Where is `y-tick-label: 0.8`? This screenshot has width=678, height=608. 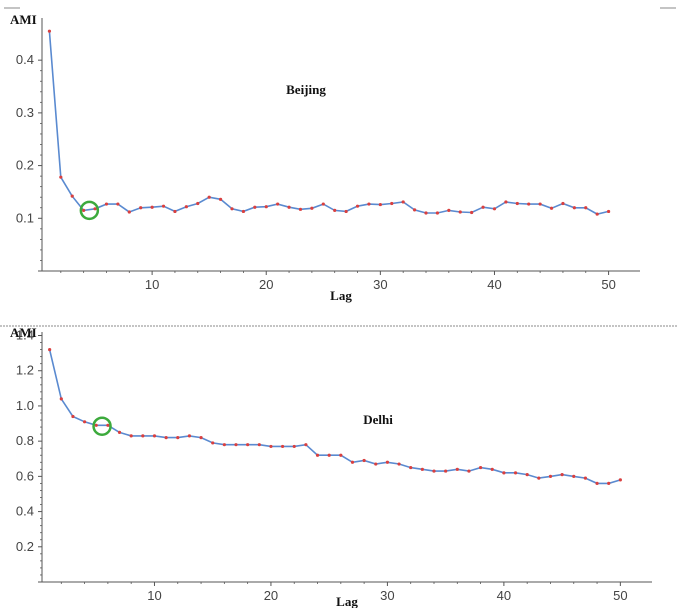 y-tick-label: 0.8 is located at coordinates (25, 440).